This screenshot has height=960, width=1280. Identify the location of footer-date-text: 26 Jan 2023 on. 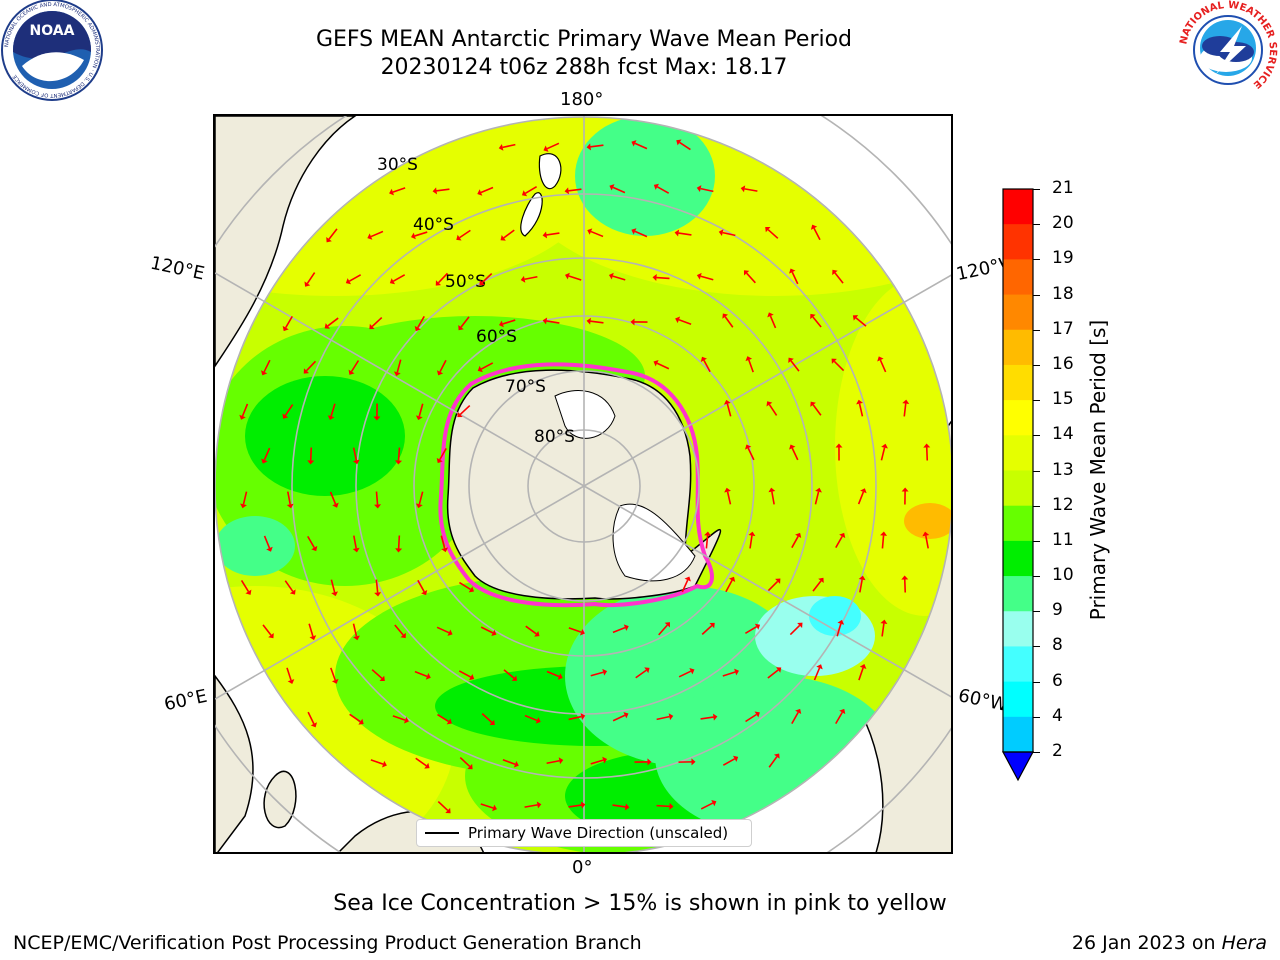
(1146, 943).